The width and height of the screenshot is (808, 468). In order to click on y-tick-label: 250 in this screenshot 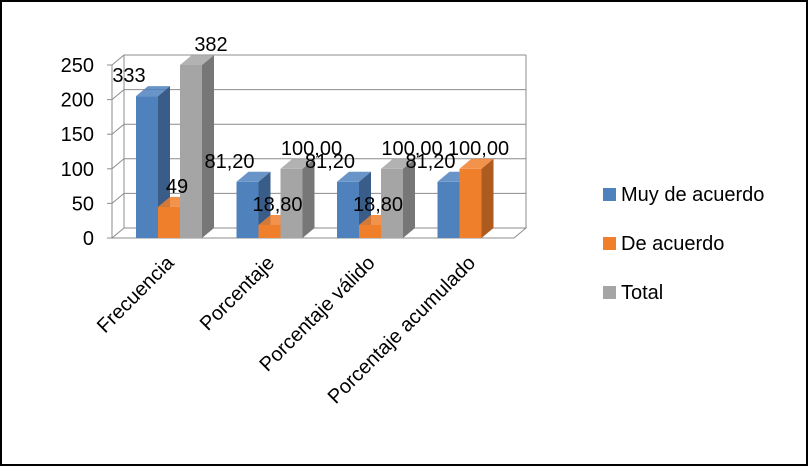, I will do `click(77, 66)`.